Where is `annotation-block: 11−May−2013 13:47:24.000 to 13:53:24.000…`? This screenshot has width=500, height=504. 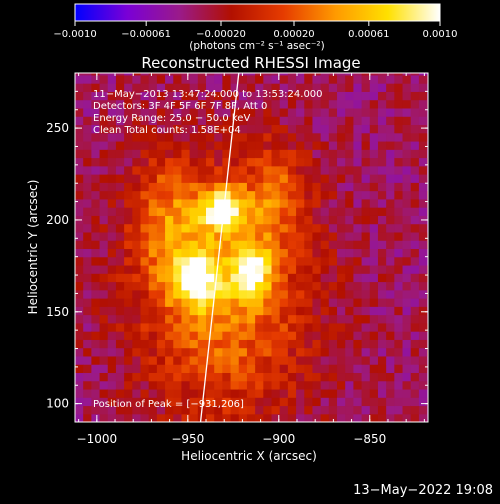 annotation-block: 11−May−2013 13:47:24.000 to 13:53:24.000… is located at coordinates (208, 112).